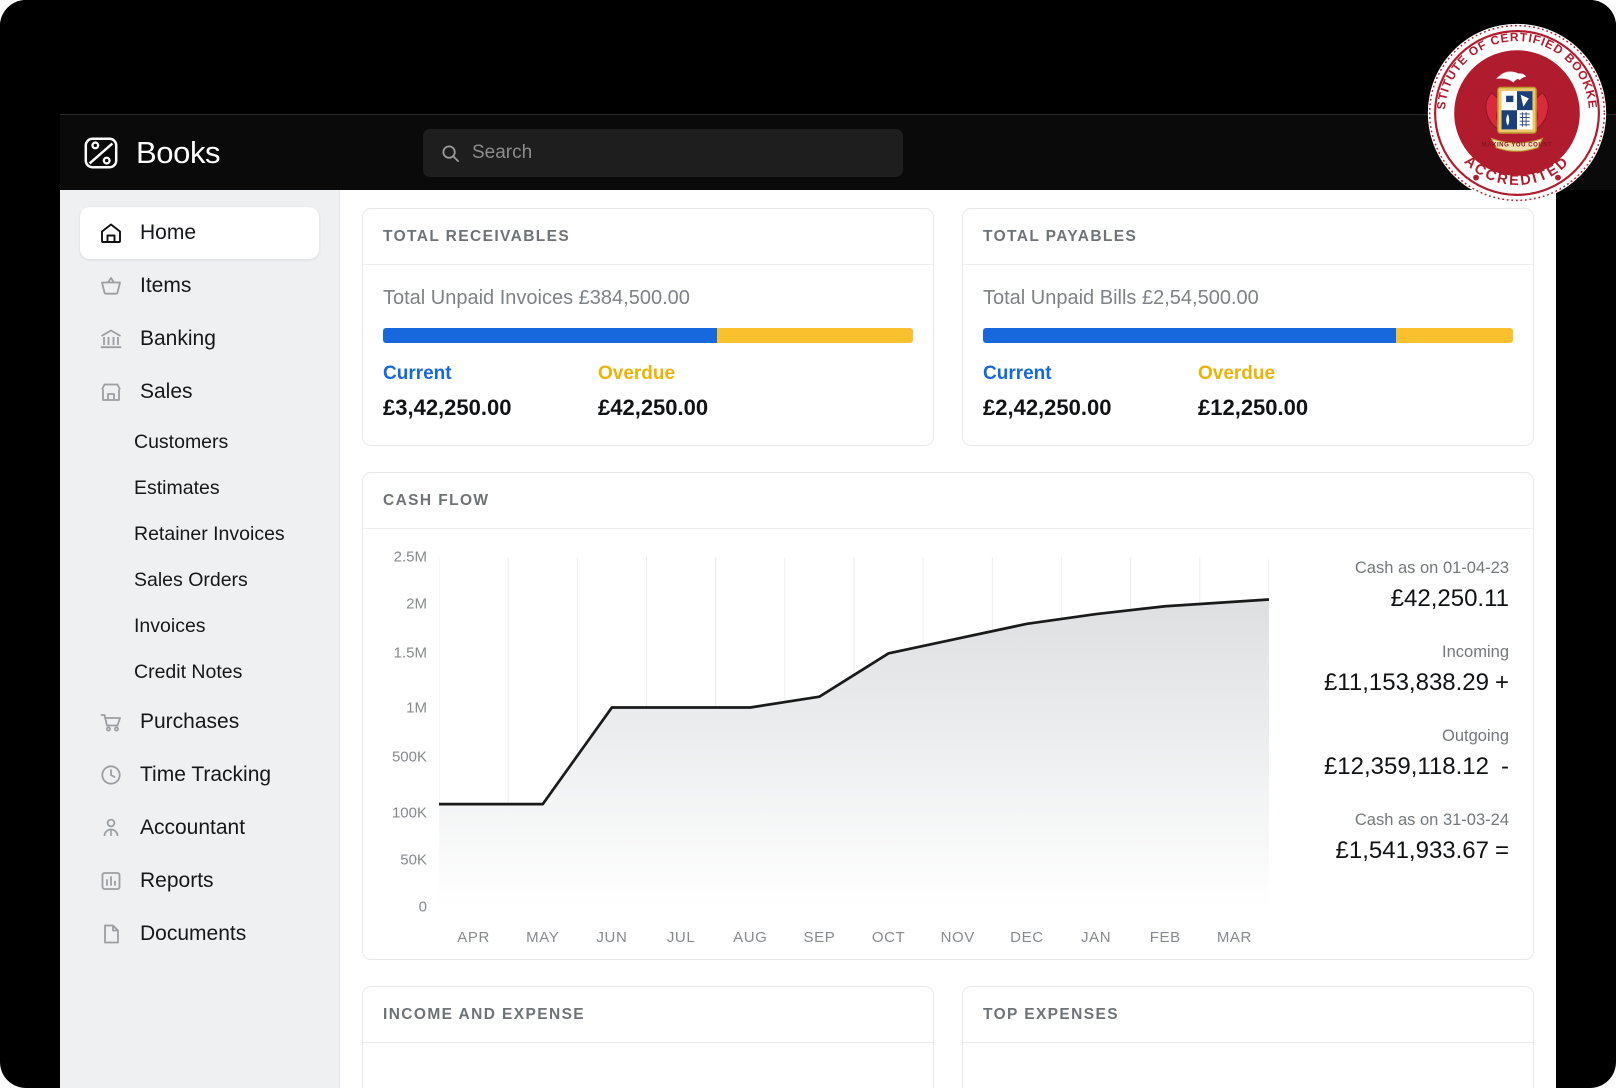 The width and height of the screenshot is (1616, 1088). Describe the element at coordinates (1406, 766) in the screenshot. I see `outgoing-value: £12,359,118.12` at that location.